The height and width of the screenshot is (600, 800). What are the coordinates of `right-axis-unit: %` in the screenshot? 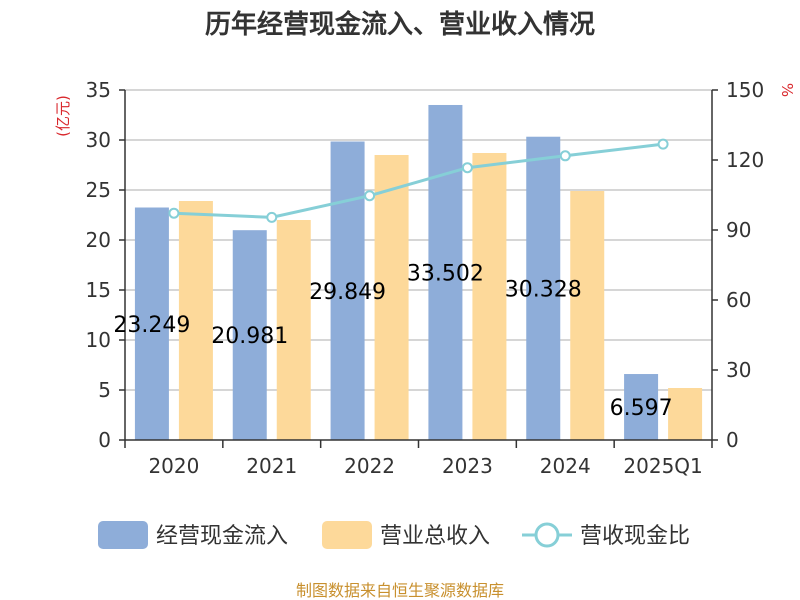 It's located at (787, 90).